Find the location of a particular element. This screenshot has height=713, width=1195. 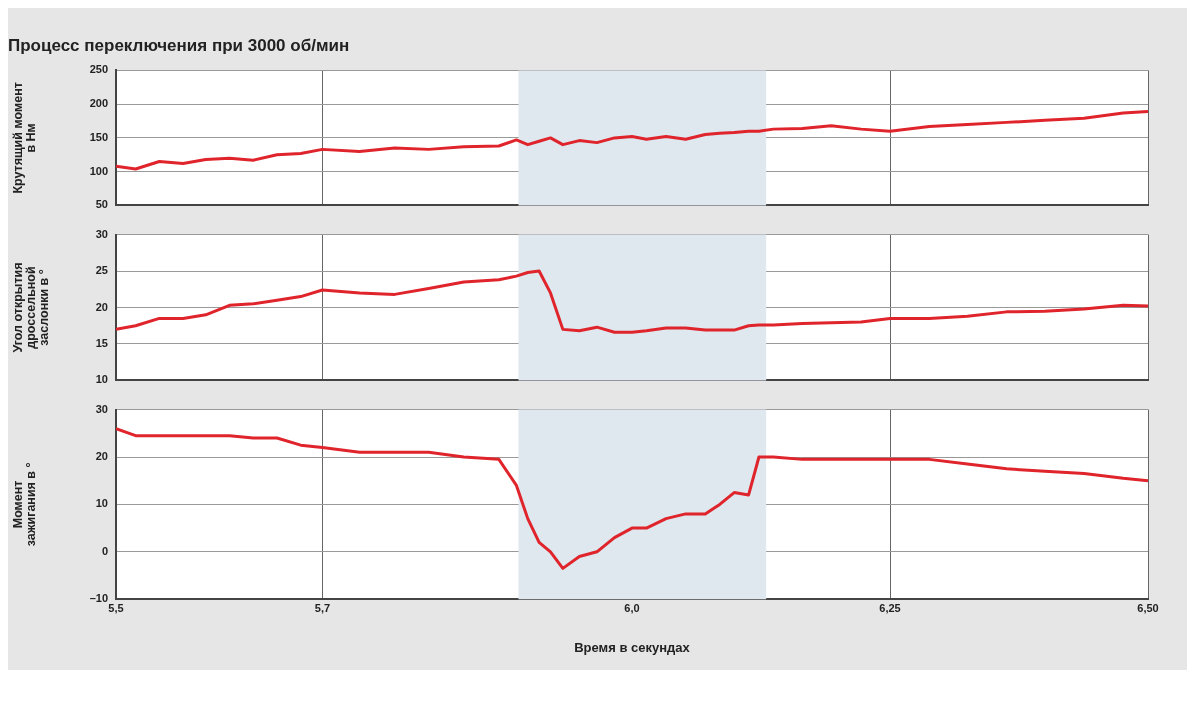

y-axis-title: Крутящий момент в Нм is located at coordinates (25, 138).